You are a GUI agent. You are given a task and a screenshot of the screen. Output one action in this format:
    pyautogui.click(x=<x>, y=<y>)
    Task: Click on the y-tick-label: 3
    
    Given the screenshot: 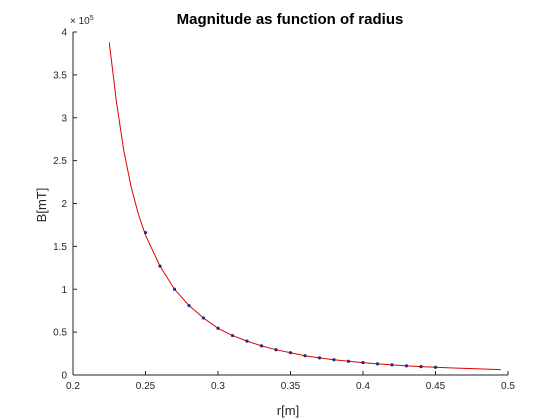 What is the action you would take?
    pyautogui.click(x=64, y=118)
    